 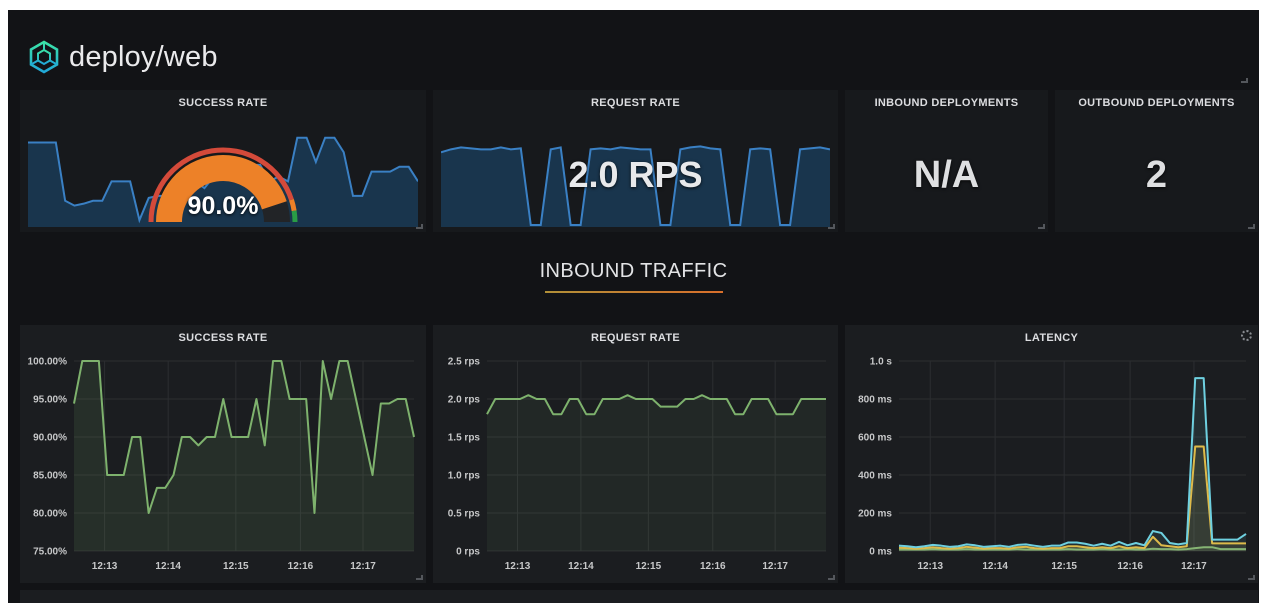 What do you see at coordinates (633, 271) in the screenshot?
I see `section-title: INBOUND TRAFFIC` at bounding box center [633, 271].